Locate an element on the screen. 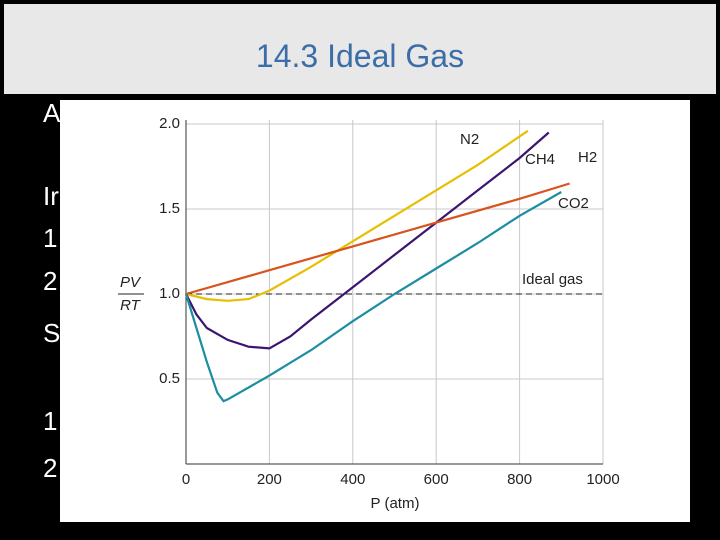  series-label: N2 is located at coordinates (469, 139).